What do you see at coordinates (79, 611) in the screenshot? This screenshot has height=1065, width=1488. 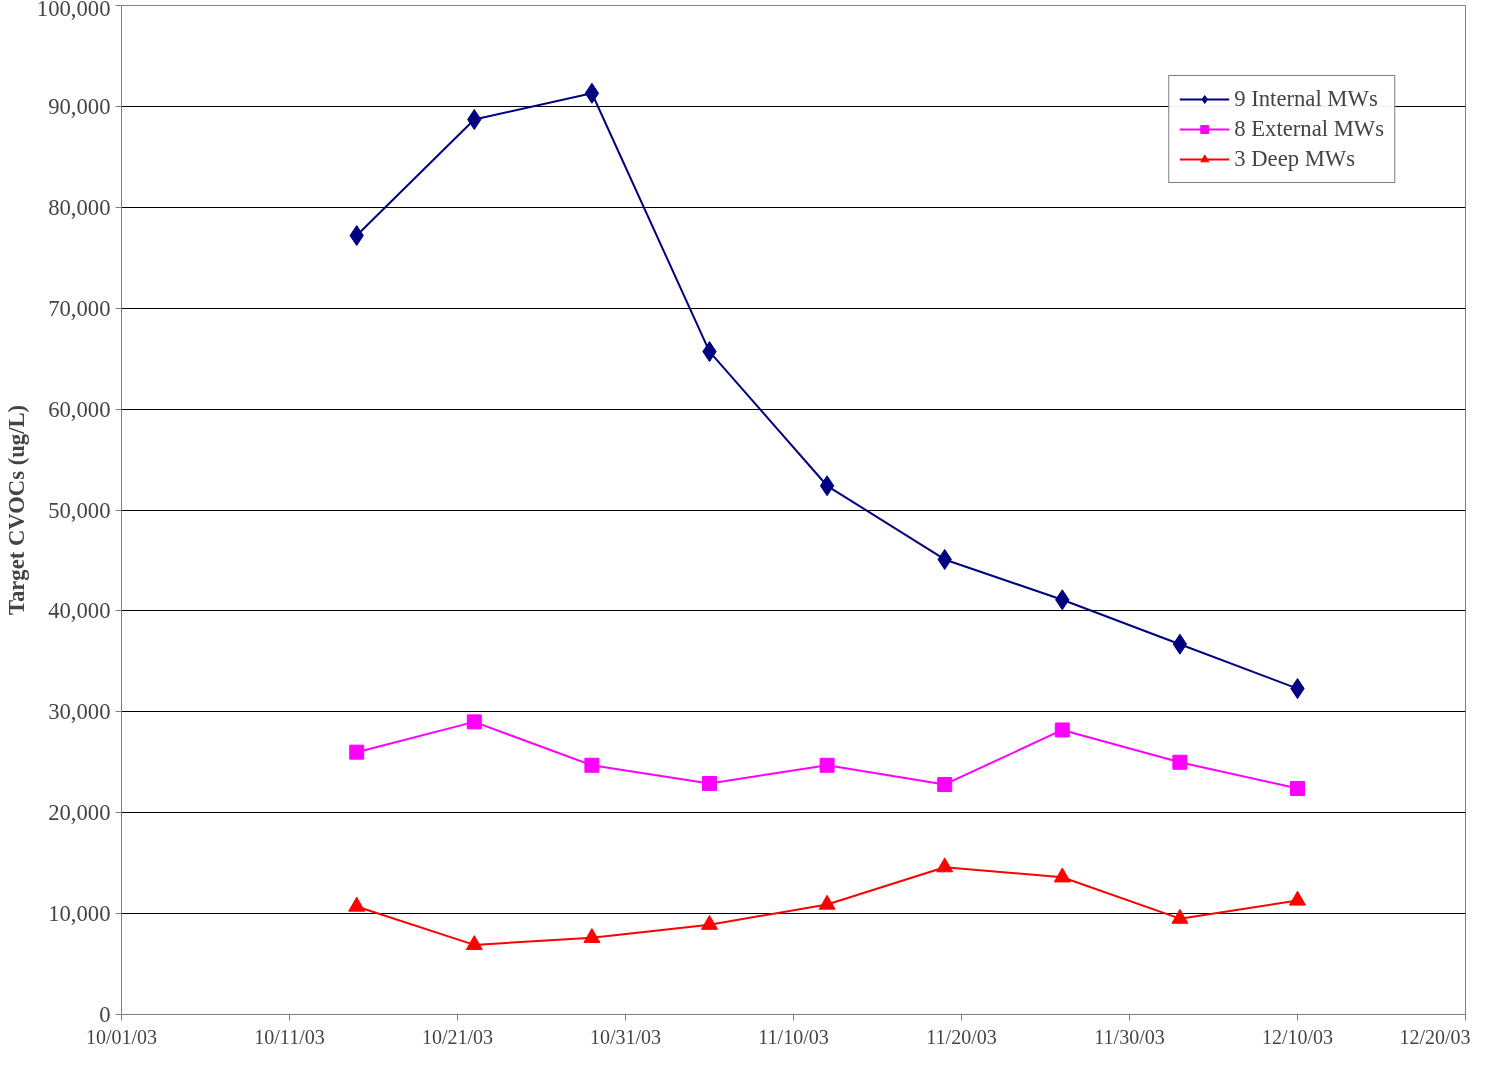 I see `y-tick-label: 40,000` at bounding box center [79, 611].